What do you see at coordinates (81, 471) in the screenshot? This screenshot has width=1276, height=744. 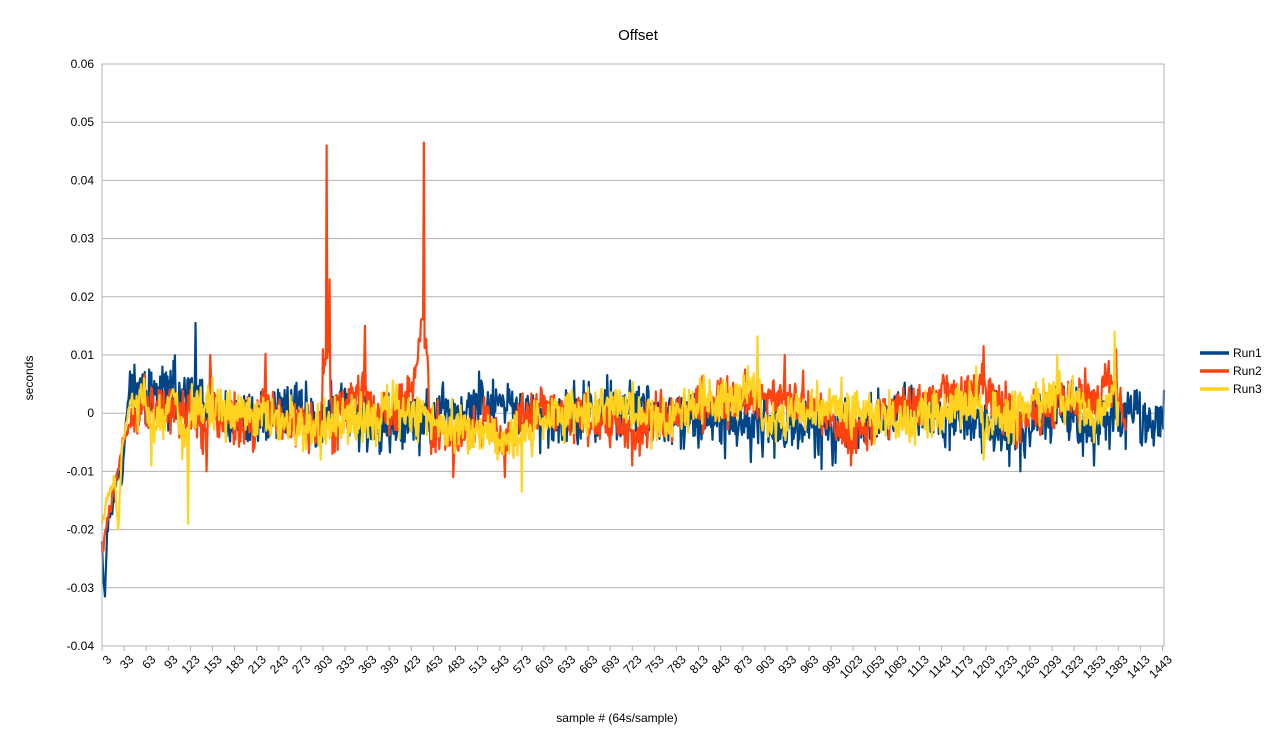 I see `y-tick-label: -0.01` at bounding box center [81, 471].